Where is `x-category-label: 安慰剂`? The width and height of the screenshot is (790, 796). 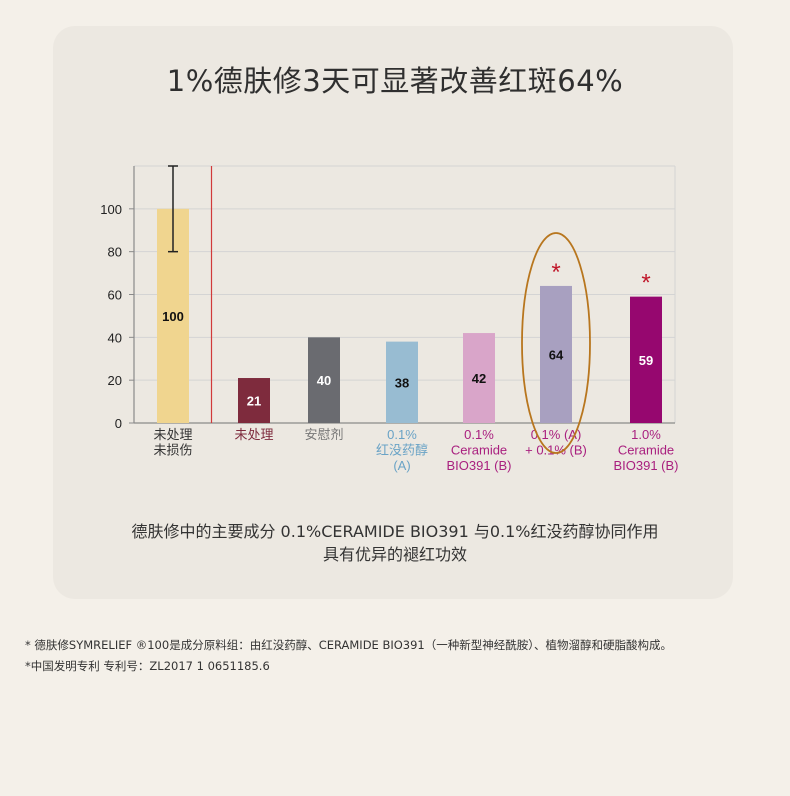 x-category-label: 安慰剂 is located at coordinates (323, 434).